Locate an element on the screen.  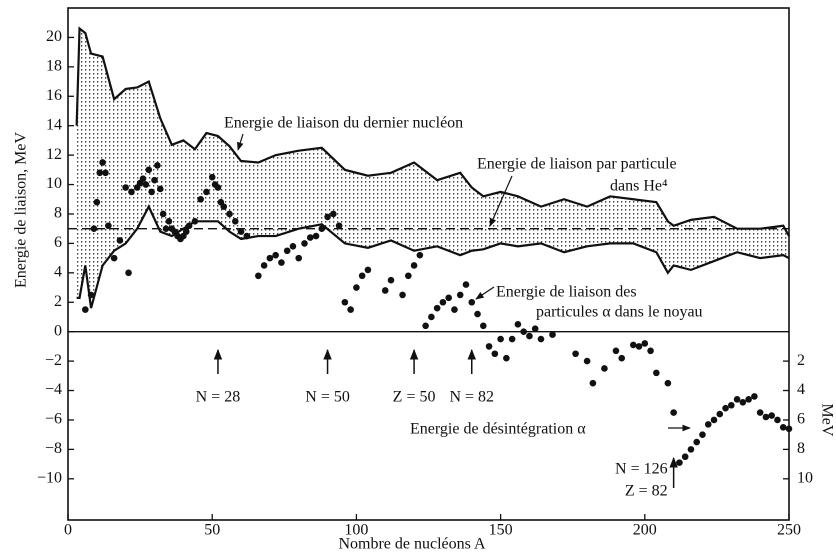
annotation: Energie de désintégration α is located at coordinates (498, 429).